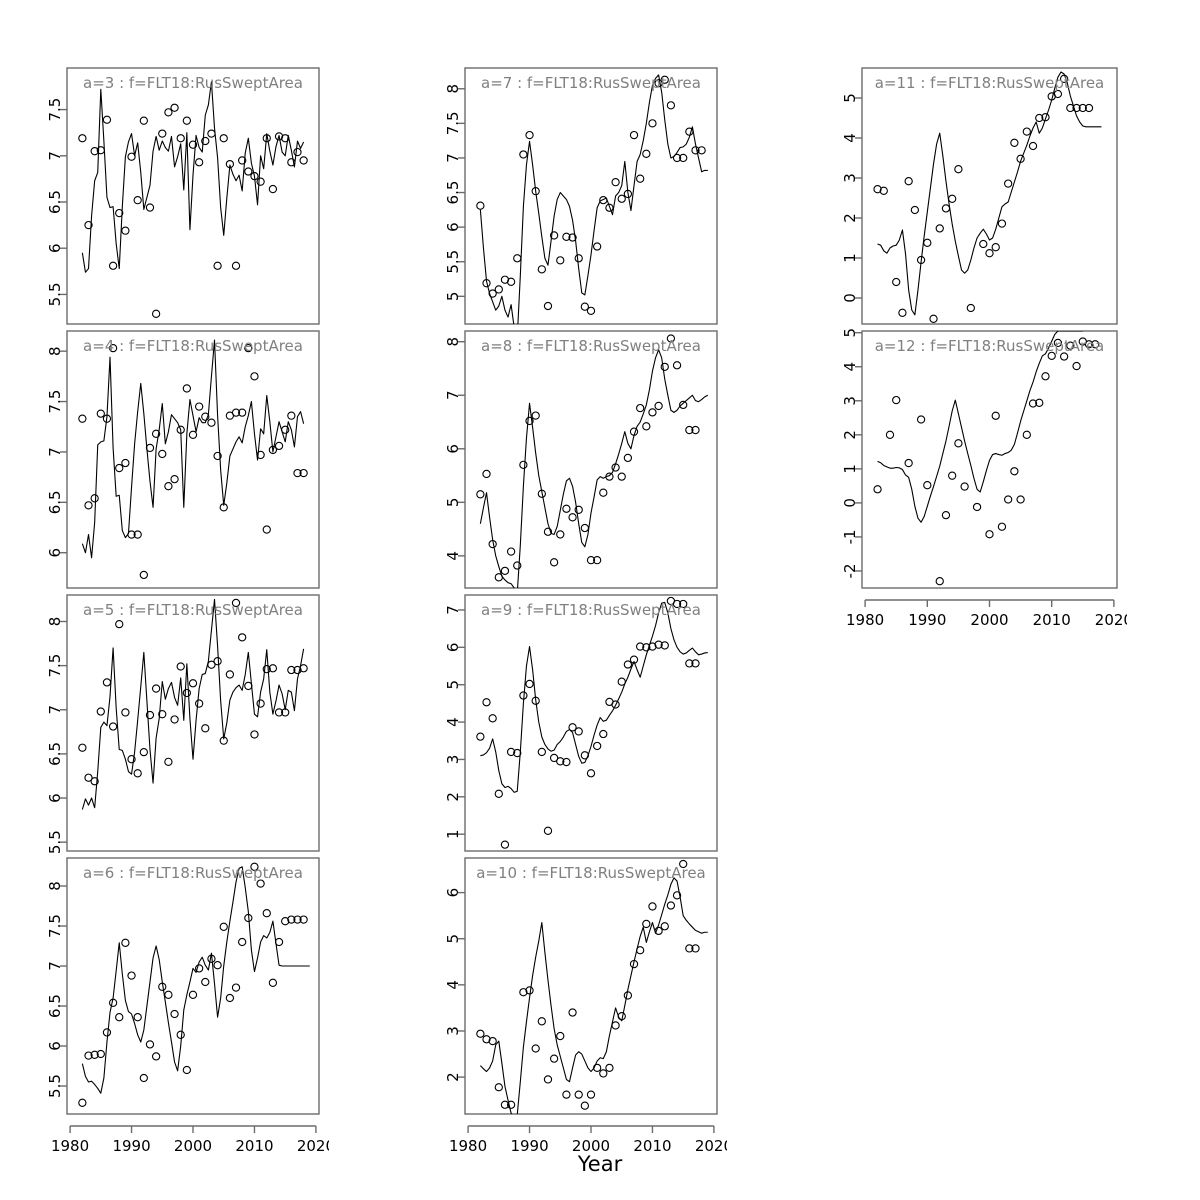  I want to click on y-axis: 4 5 6 7 8, so click(454, 449).